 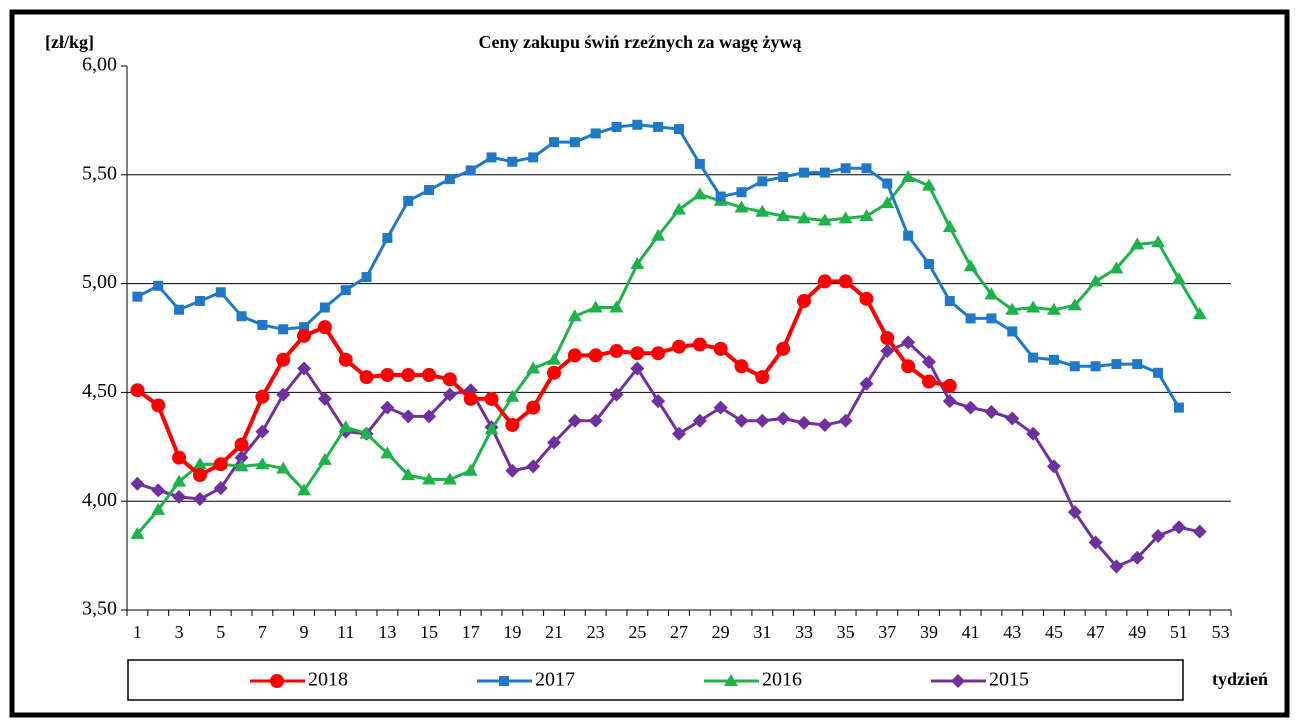 What do you see at coordinates (179, 632) in the screenshot?
I see `x-tick-label: 3` at bounding box center [179, 632].